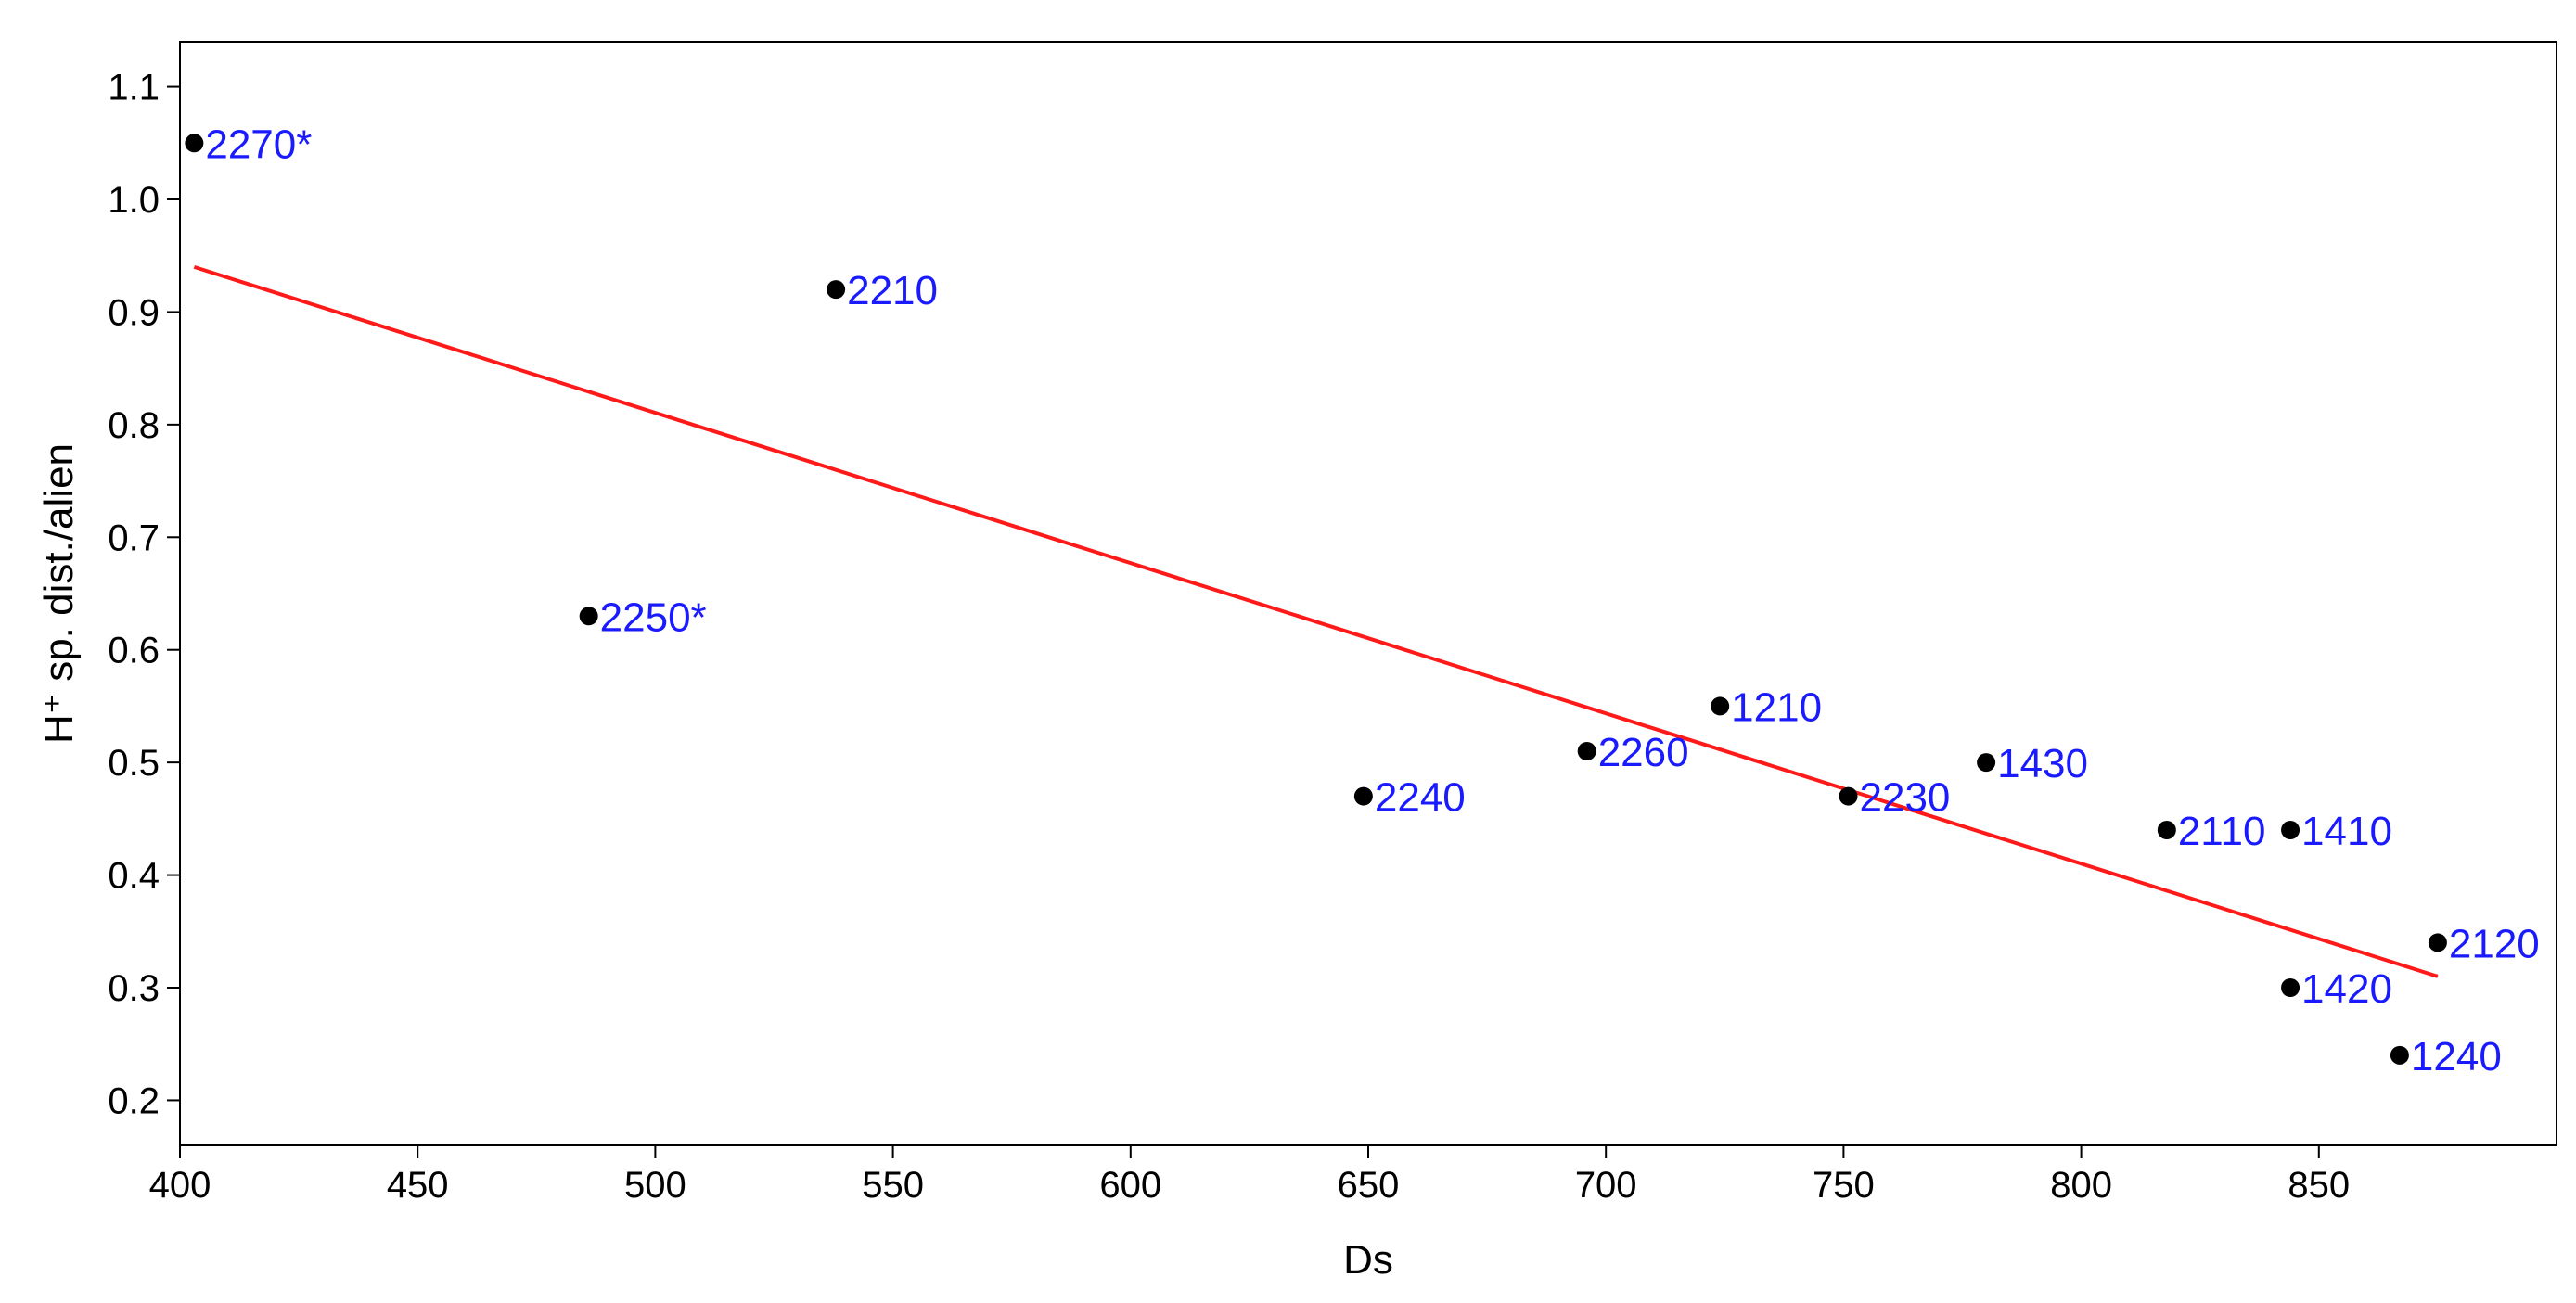 The height and width of the screenshot is (1303, 2576). What do you see at coordinates (893, 1185) in the screenshot?
I see `x-tick-label: 550` at bounding box center [893, 1185].